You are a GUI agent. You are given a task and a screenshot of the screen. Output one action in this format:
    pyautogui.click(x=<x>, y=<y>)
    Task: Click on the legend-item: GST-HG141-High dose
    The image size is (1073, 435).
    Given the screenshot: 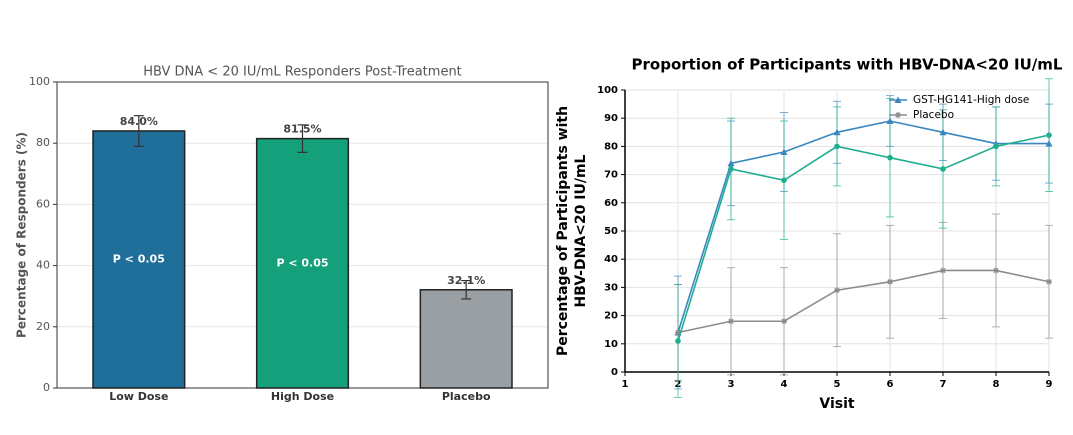 What is the action you would take?
    pyautogui.click(x=959, y=100)
    